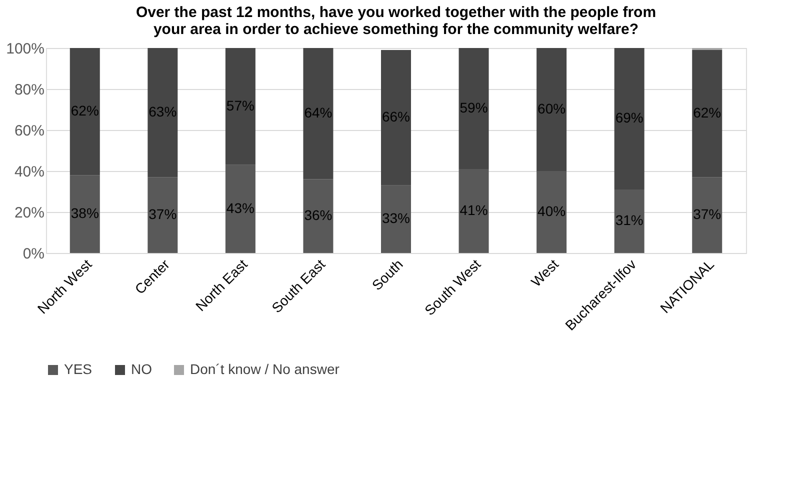 This screenshot has height=481, width=800. I want to click on data-label: 31%, so click(629, 220).